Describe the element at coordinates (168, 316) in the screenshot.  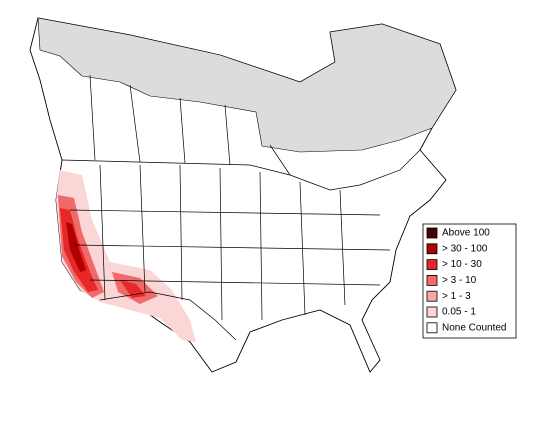
I see `mexico-border` at that location.